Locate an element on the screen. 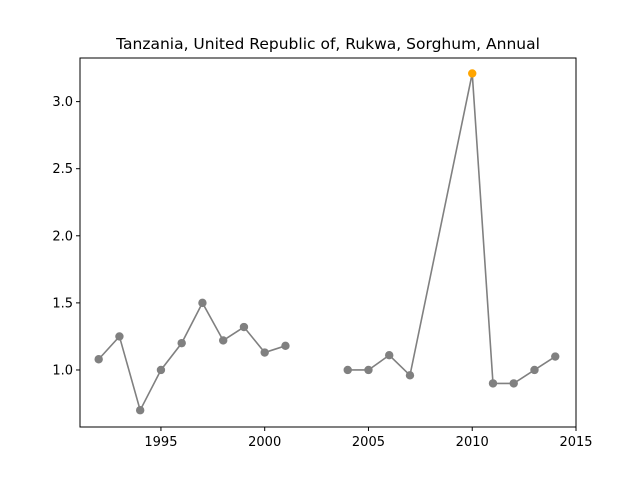  highlight-point is located at coordinates (472, 73).